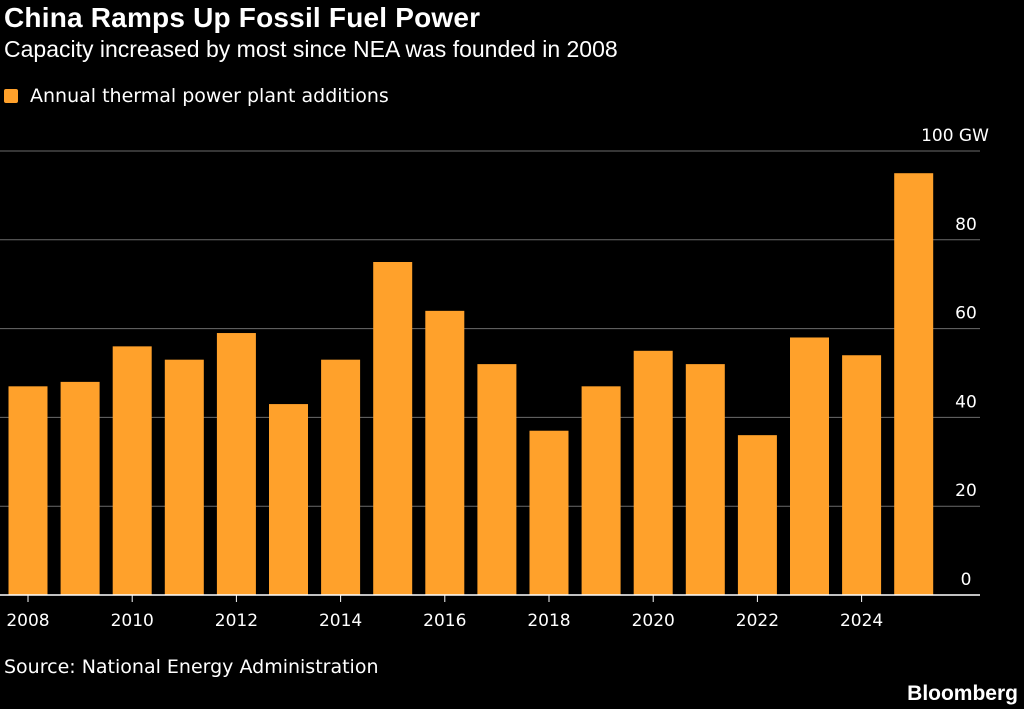 This screenshot has width=1024, height=709. I want to click on bar-2022, so click(757, 515).